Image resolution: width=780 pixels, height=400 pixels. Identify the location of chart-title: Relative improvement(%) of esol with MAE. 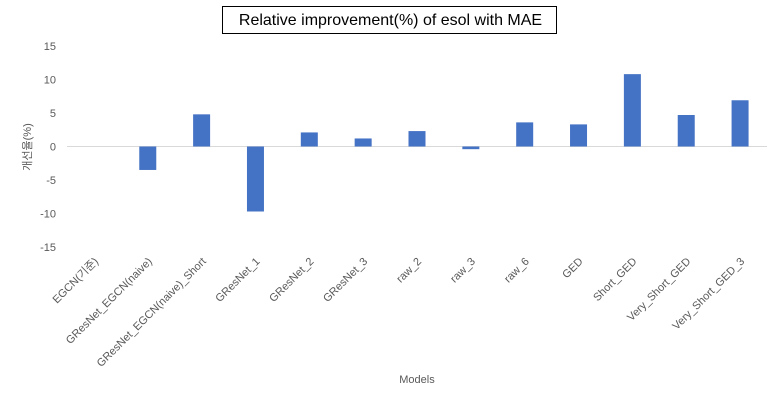
(390, 20).